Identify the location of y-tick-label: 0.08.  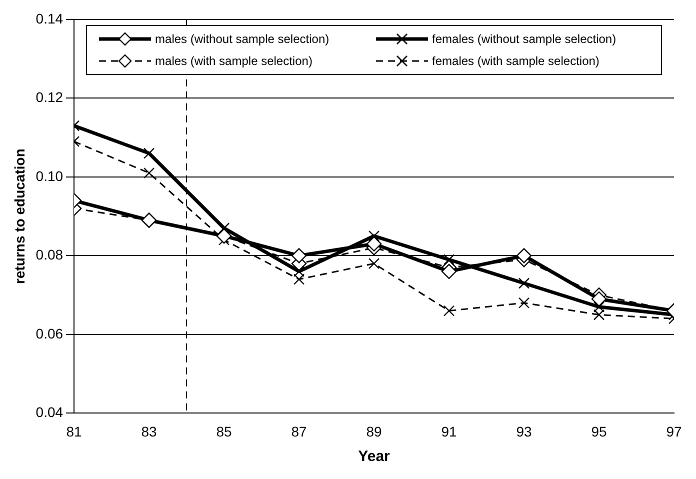
(50, 254).